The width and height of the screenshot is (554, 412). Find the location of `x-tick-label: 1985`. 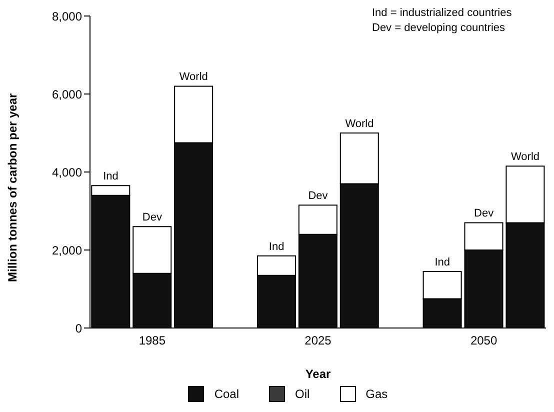

x-tick-label: 1985 is located at coordinates (152, 341).